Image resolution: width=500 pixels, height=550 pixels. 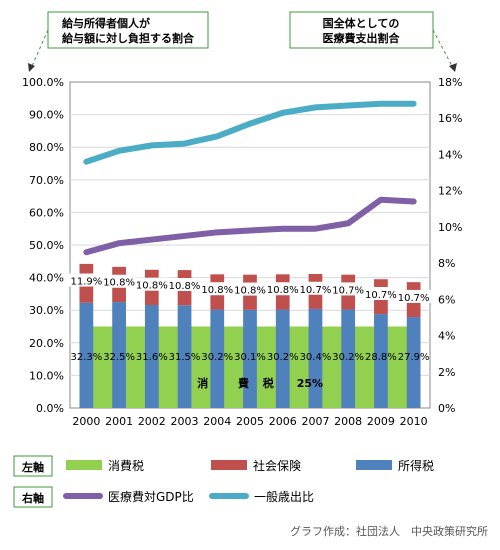 What do you see at coordinates (46, 375) in the screenshot?
I see `left-tick-label: 10.0%` at bounding box center [46, 375].